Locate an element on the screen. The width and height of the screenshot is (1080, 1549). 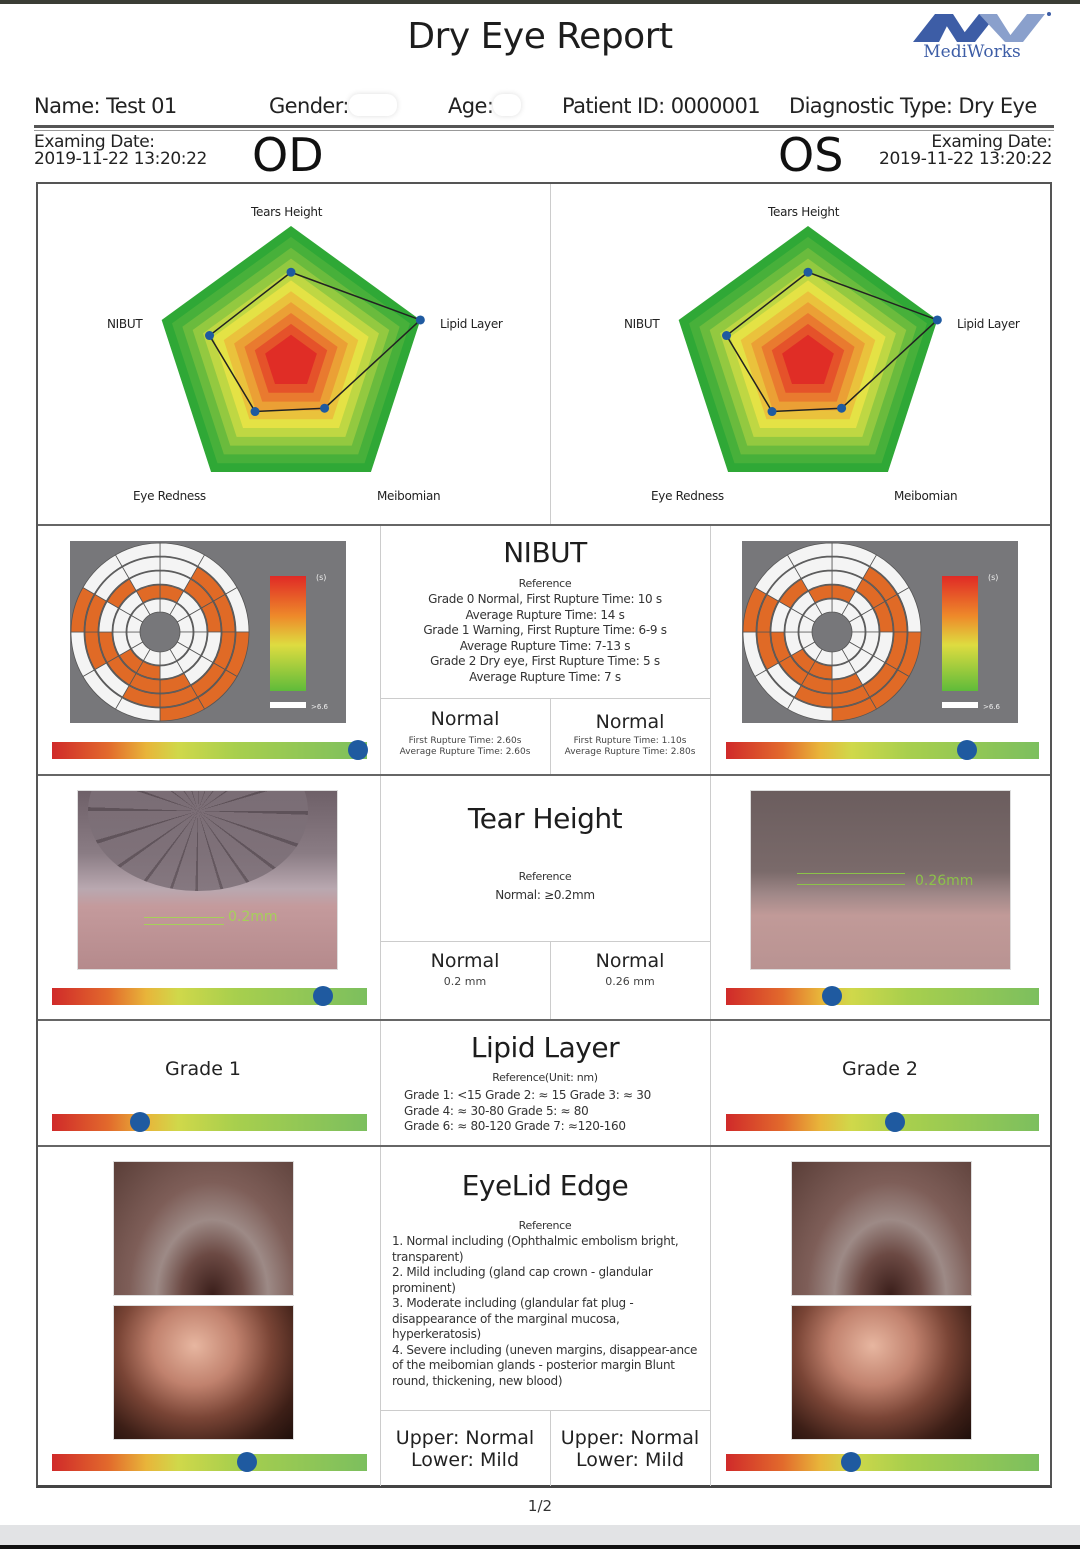
os-eyelid-result: Upper: Normal Lower: Mild is located at coordinates (630, 1449).